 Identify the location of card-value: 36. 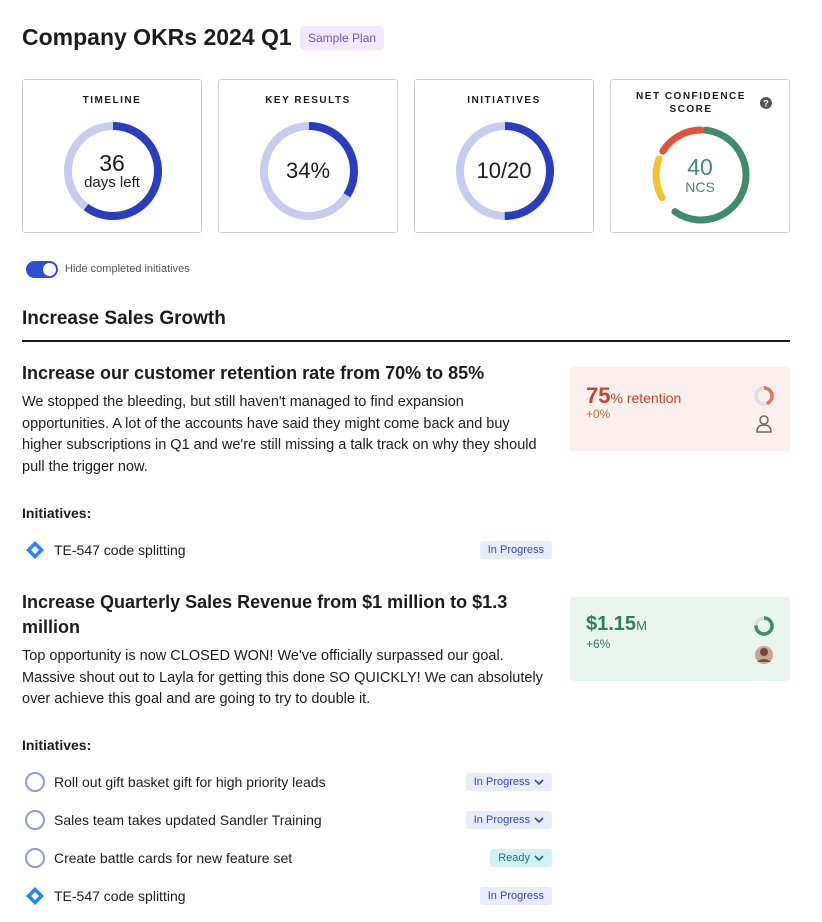
(112, 163).